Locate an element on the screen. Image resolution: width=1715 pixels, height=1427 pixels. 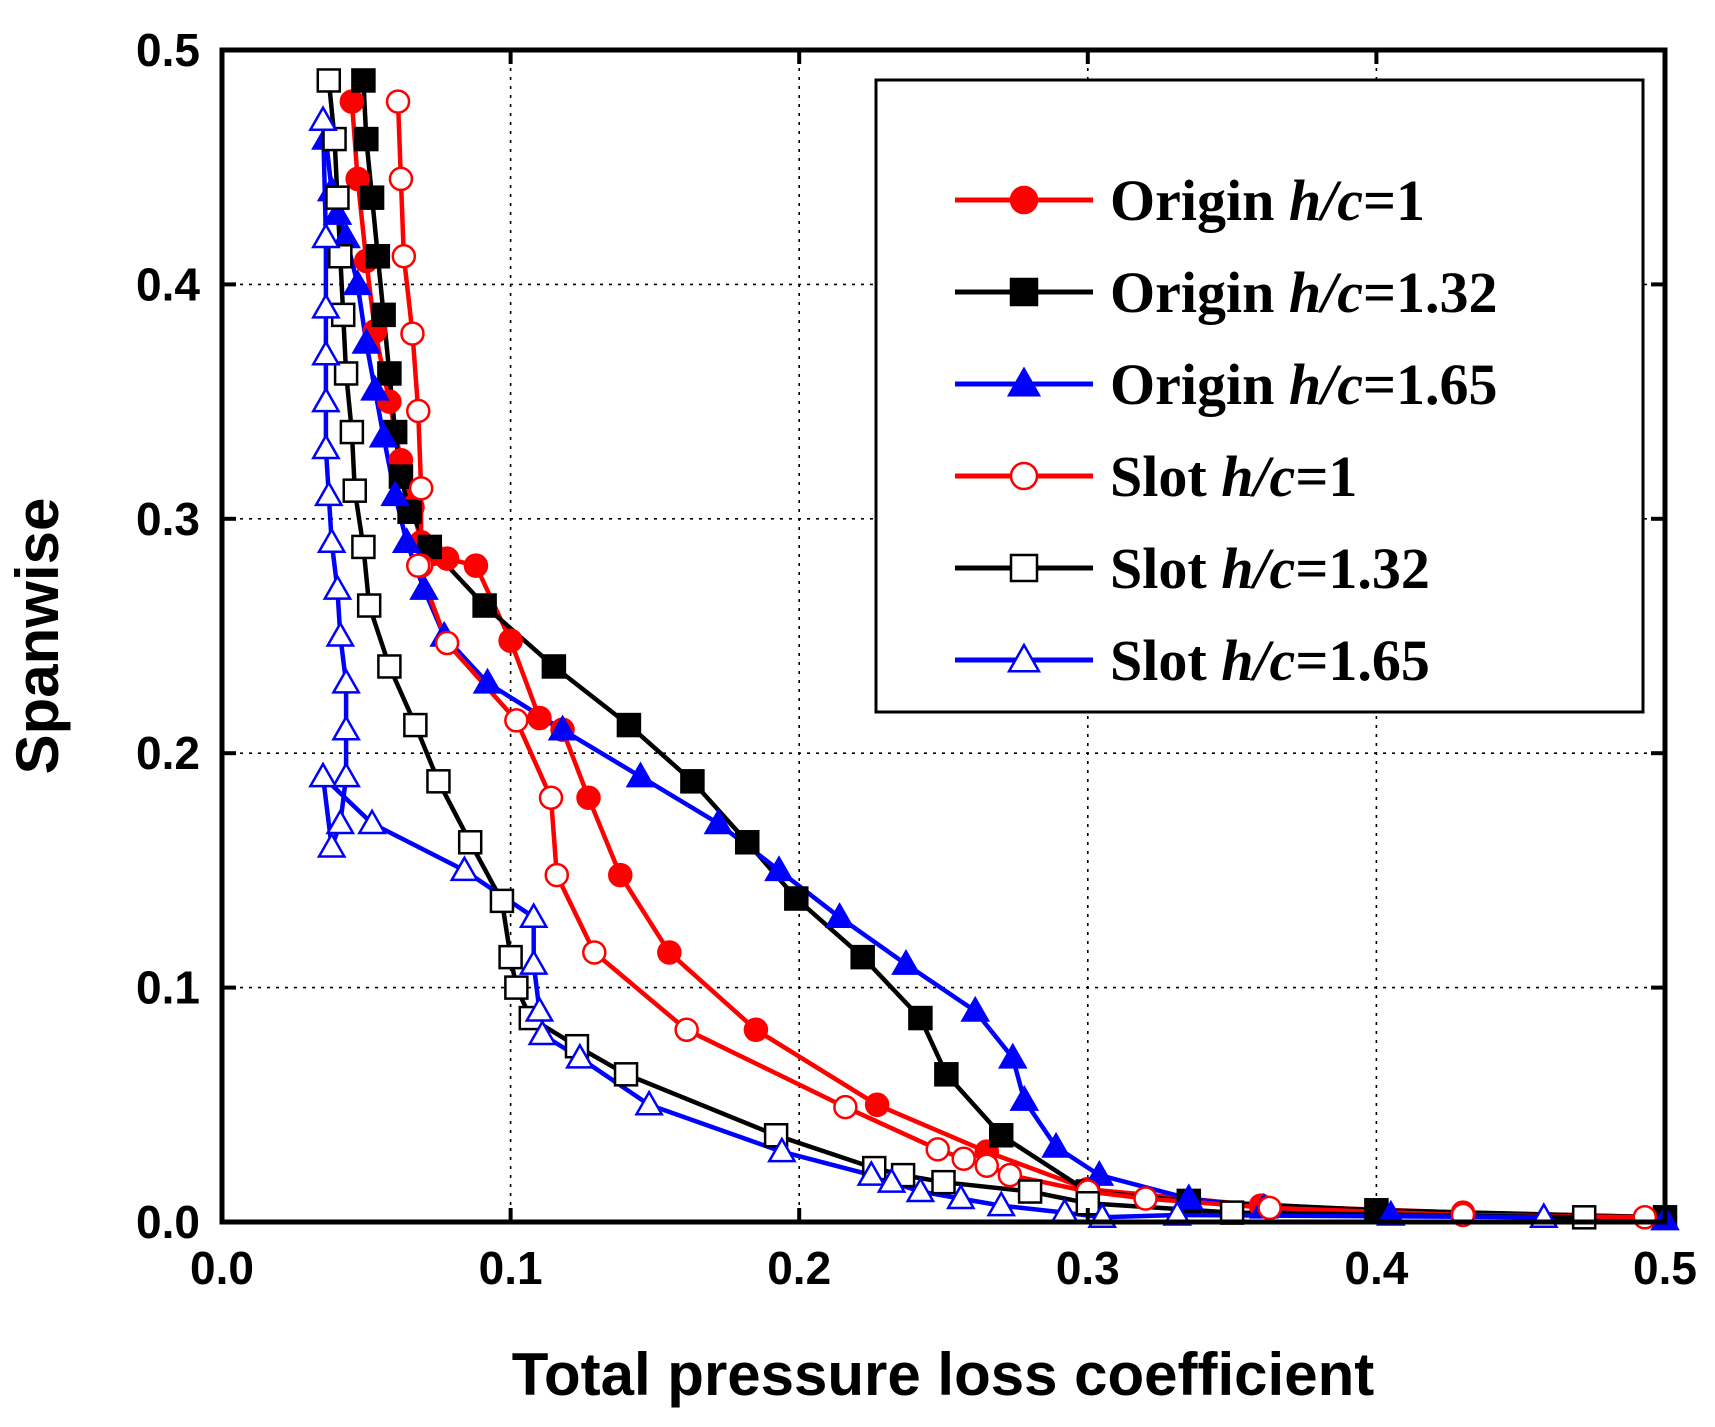
legend-label-value: =1 is located at coordinates (1326, 476).